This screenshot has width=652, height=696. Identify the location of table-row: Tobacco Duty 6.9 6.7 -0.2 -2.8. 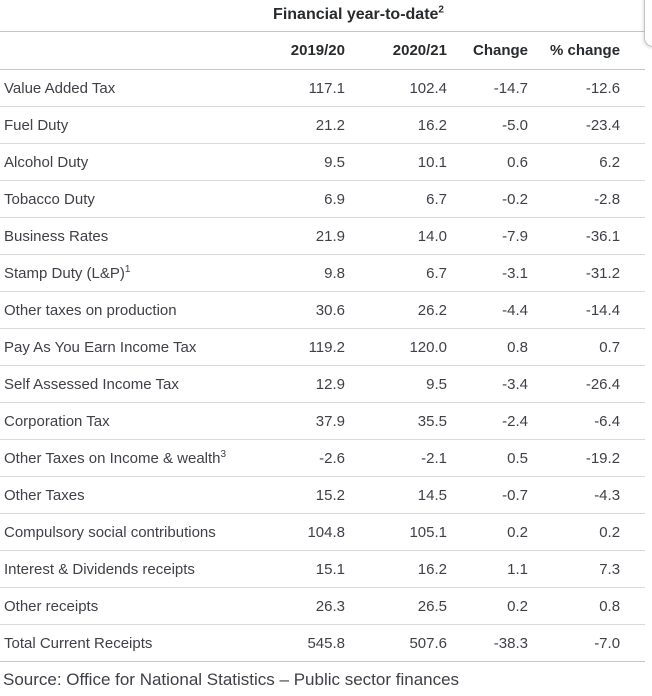
(323, 199).